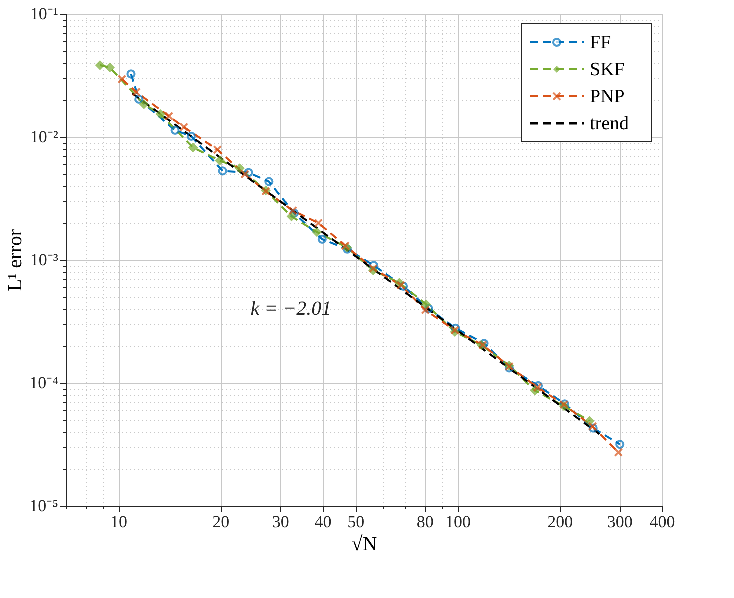  Describe the element at coordinates (44, 506) in the screenshot. I see `y-tick-label: 10⁻⁵` at that location.